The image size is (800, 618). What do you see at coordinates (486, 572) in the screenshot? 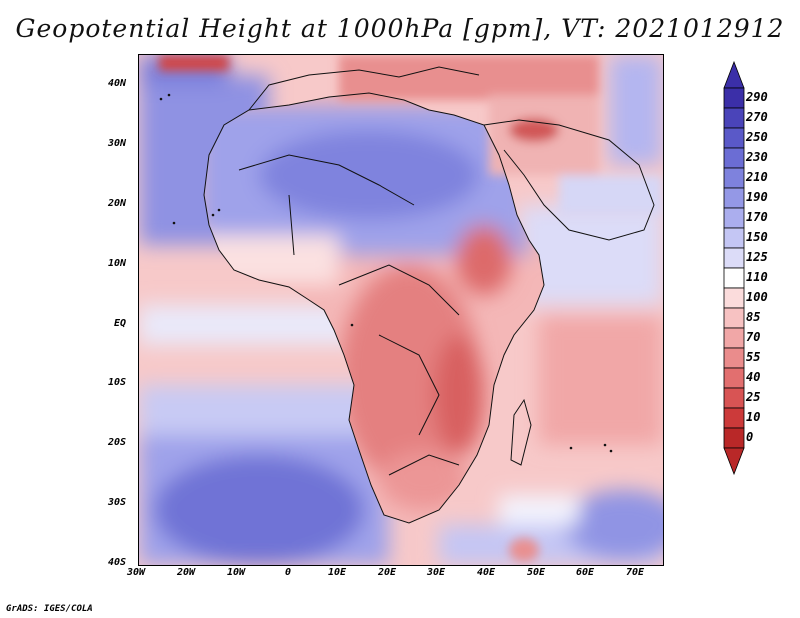
I see `x-tick-40e: 40E` at bounding box center [486, 572].